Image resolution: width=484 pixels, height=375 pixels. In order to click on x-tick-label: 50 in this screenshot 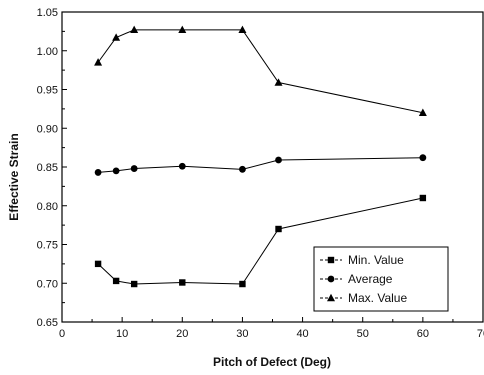, I will do `click(363, 334)`.